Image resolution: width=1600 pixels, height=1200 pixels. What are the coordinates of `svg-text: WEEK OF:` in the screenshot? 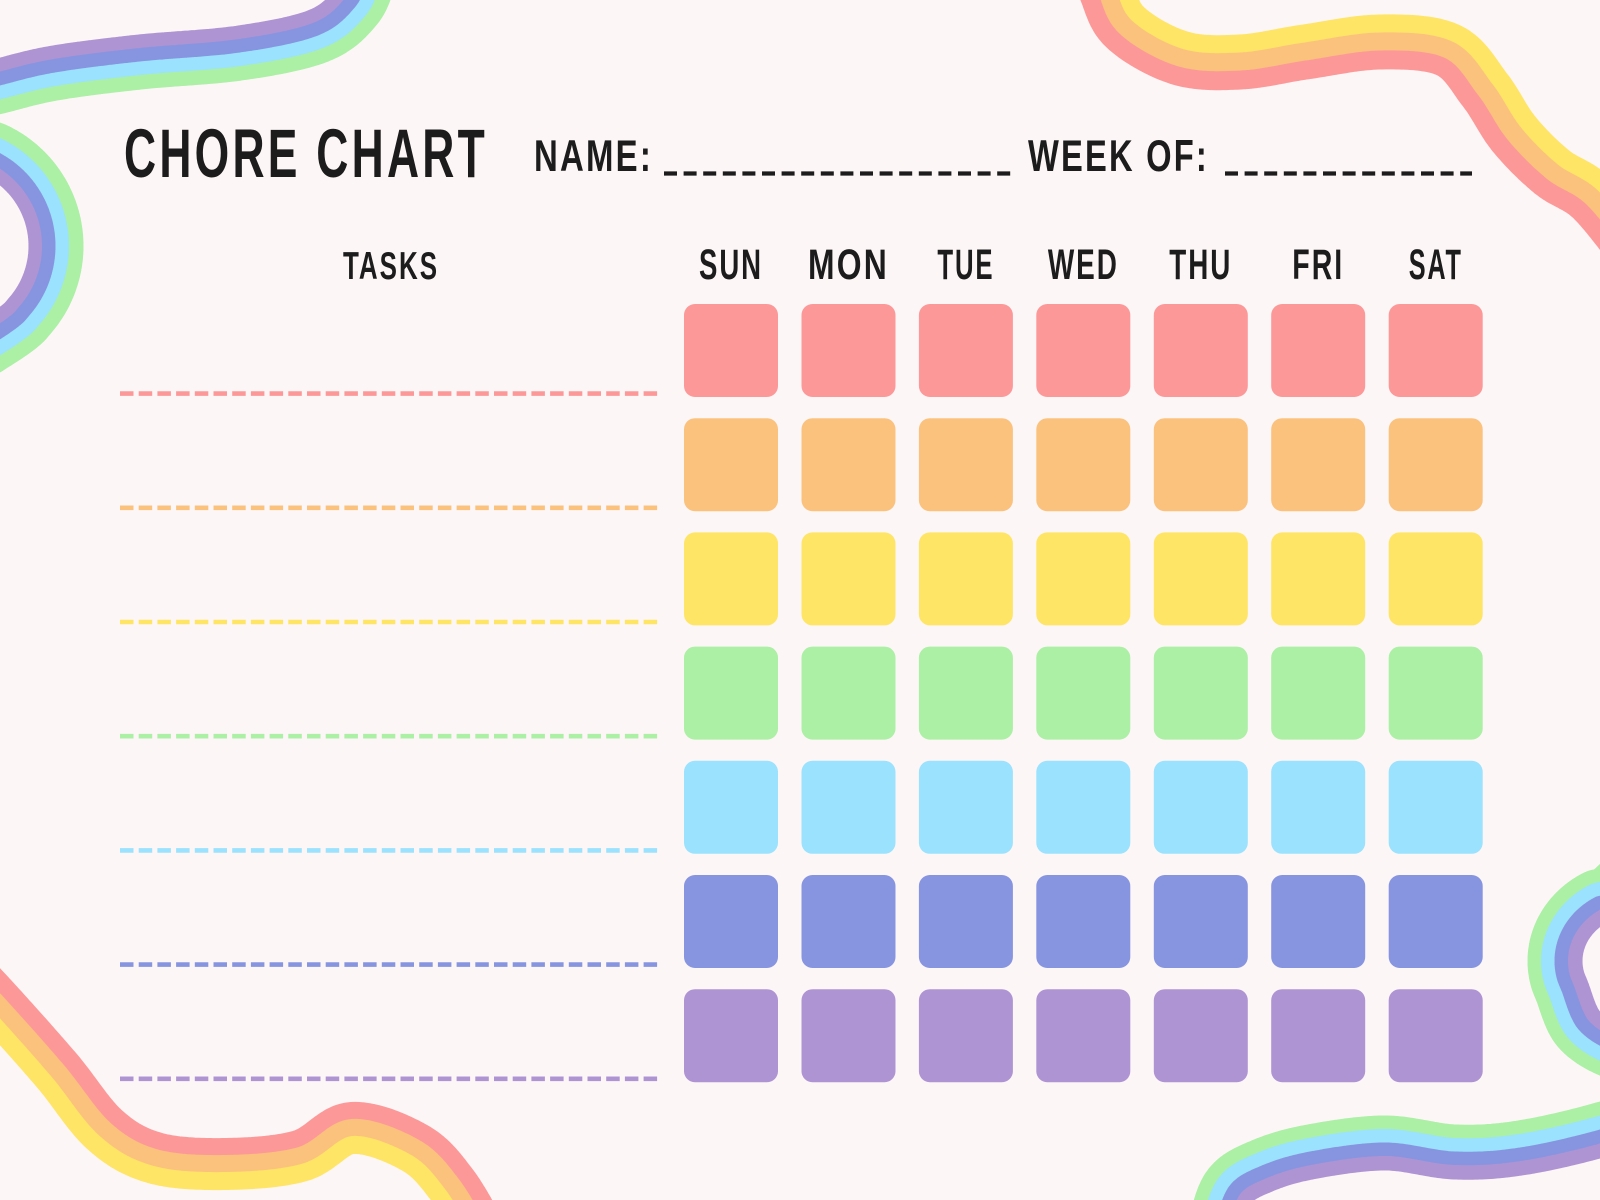 It's located at (1118, 156).